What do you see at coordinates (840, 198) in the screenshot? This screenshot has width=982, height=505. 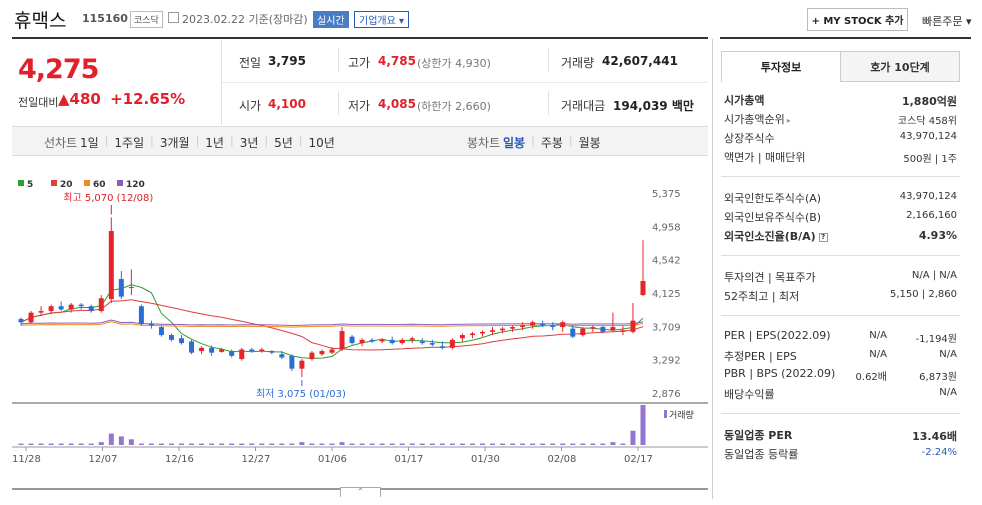 I see `info-row: 외국인한도주식수(A) 43,970,124` at bounding box center [840, 198].